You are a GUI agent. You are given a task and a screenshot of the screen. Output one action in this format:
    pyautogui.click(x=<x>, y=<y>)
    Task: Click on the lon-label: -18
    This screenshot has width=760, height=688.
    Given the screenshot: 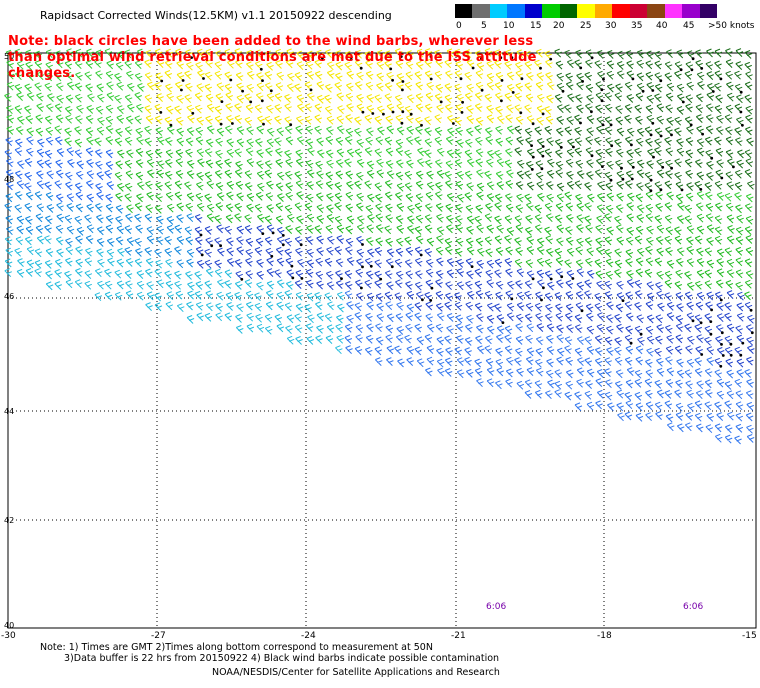 What is the action you would take?
    pyautogui.click(x=604, y=636)
    